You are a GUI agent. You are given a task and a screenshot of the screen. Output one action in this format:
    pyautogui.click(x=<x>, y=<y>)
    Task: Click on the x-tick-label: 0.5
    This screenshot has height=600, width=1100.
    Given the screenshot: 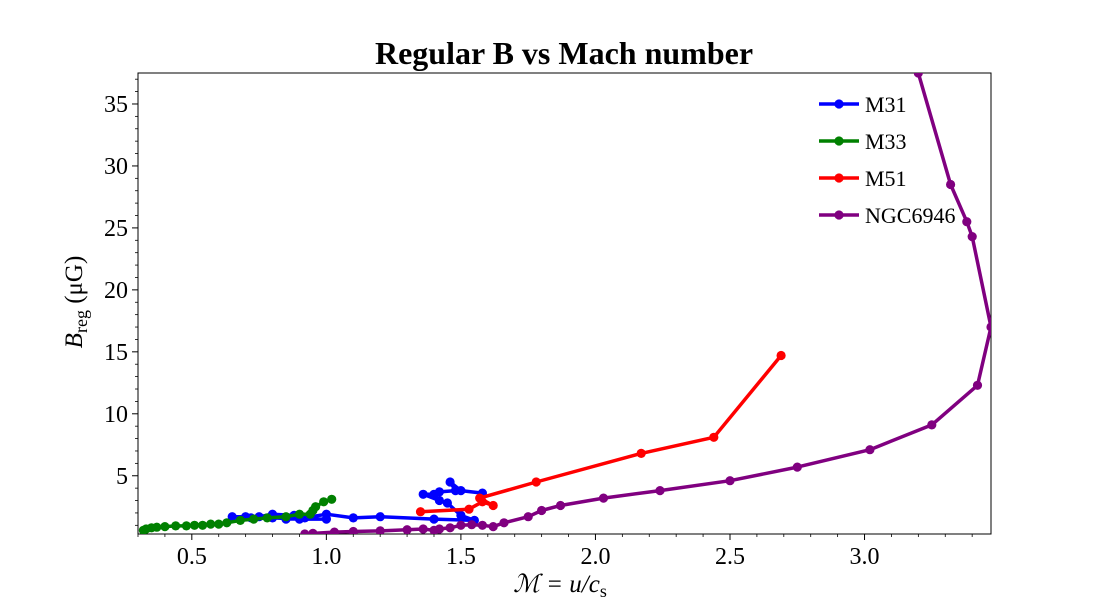 What is the action you would take?
    pyautogui.click(x=192, y=557)
    